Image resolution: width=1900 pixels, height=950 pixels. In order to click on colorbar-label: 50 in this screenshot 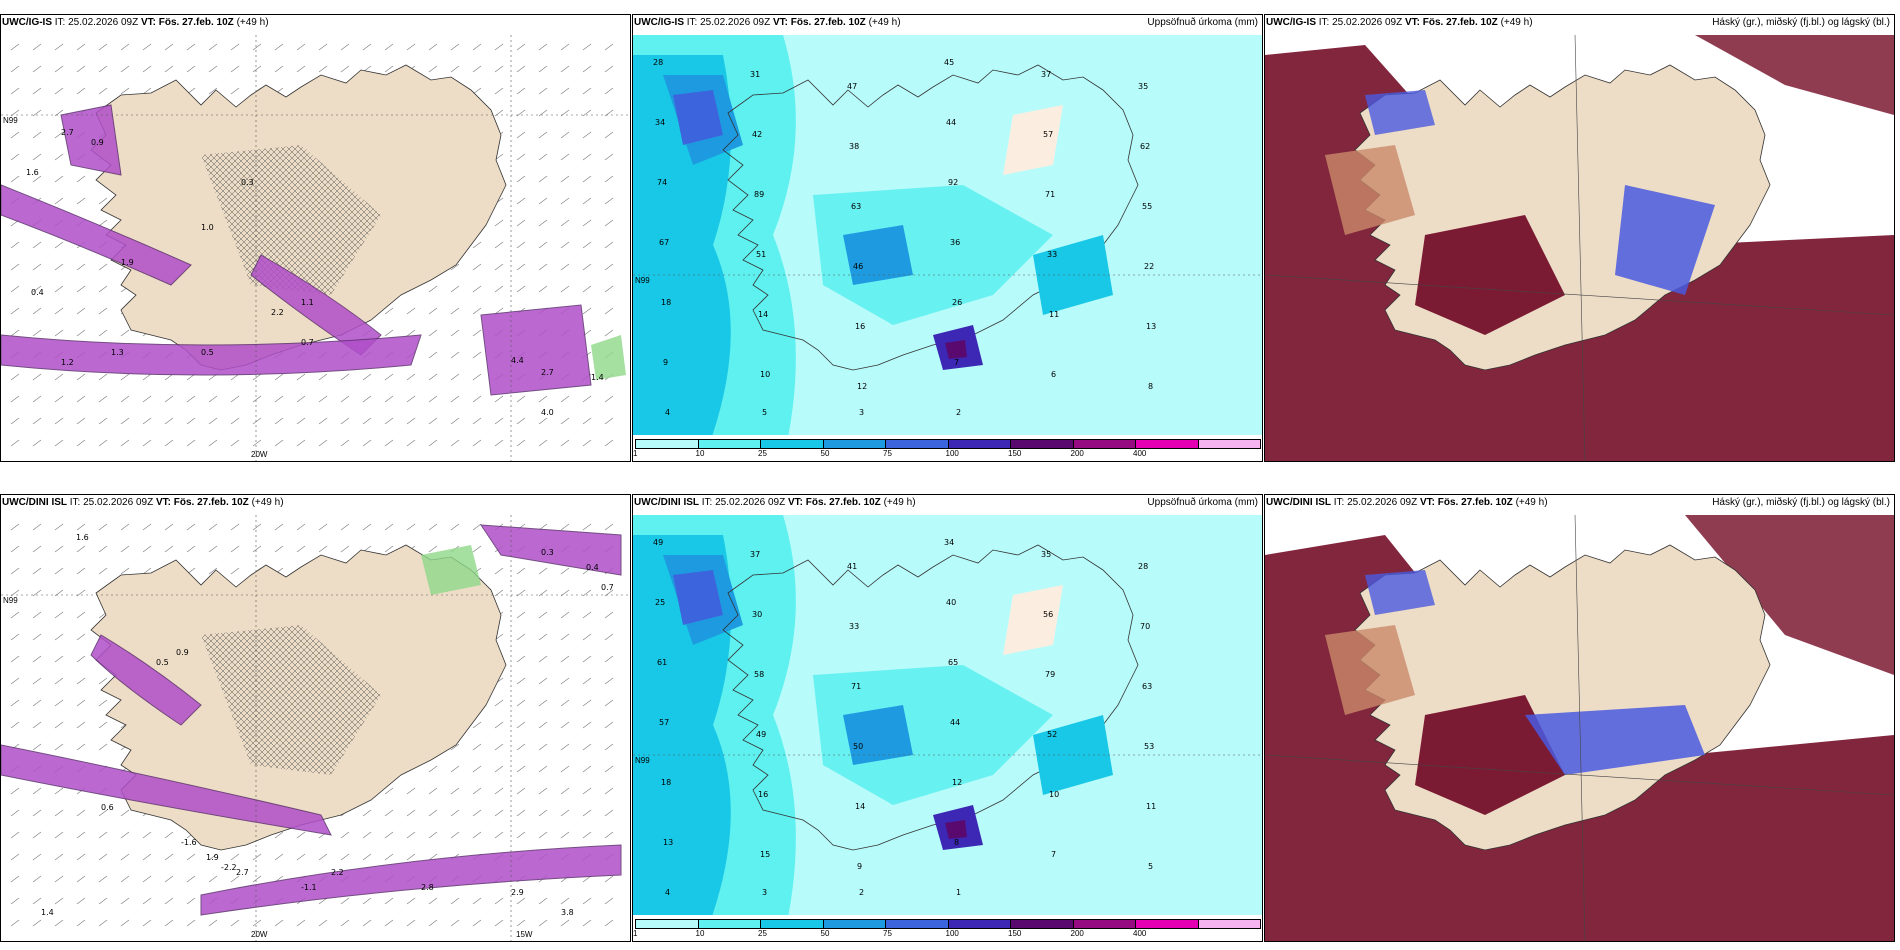, I will do `click(825, 453)`.